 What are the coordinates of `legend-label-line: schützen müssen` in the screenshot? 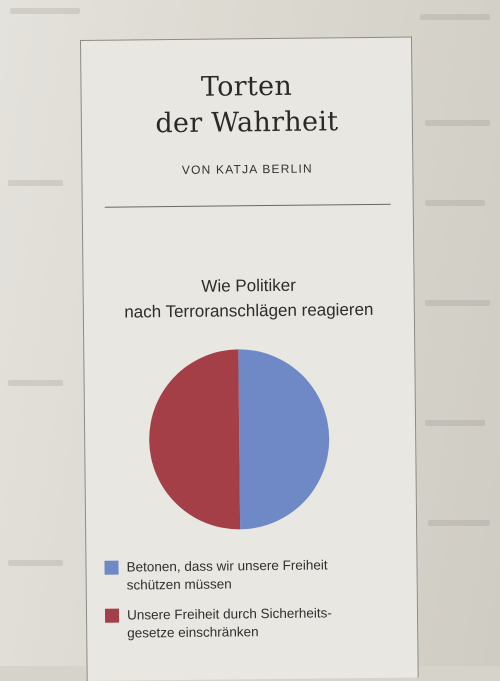 It's located at (179, 584).